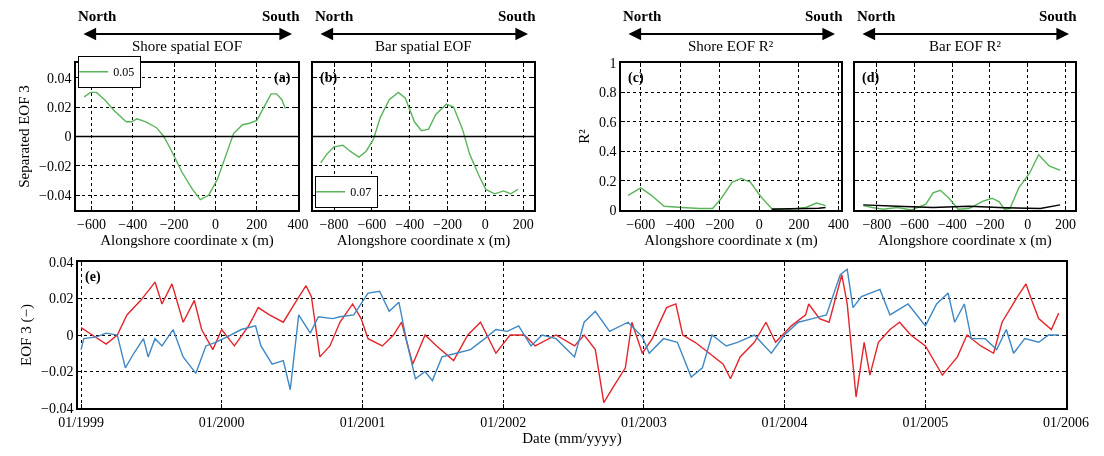 This screenshot has height=456, width=1104. I want to click on x-axis-title: Date (mm/yyyy), so click(572, 439).